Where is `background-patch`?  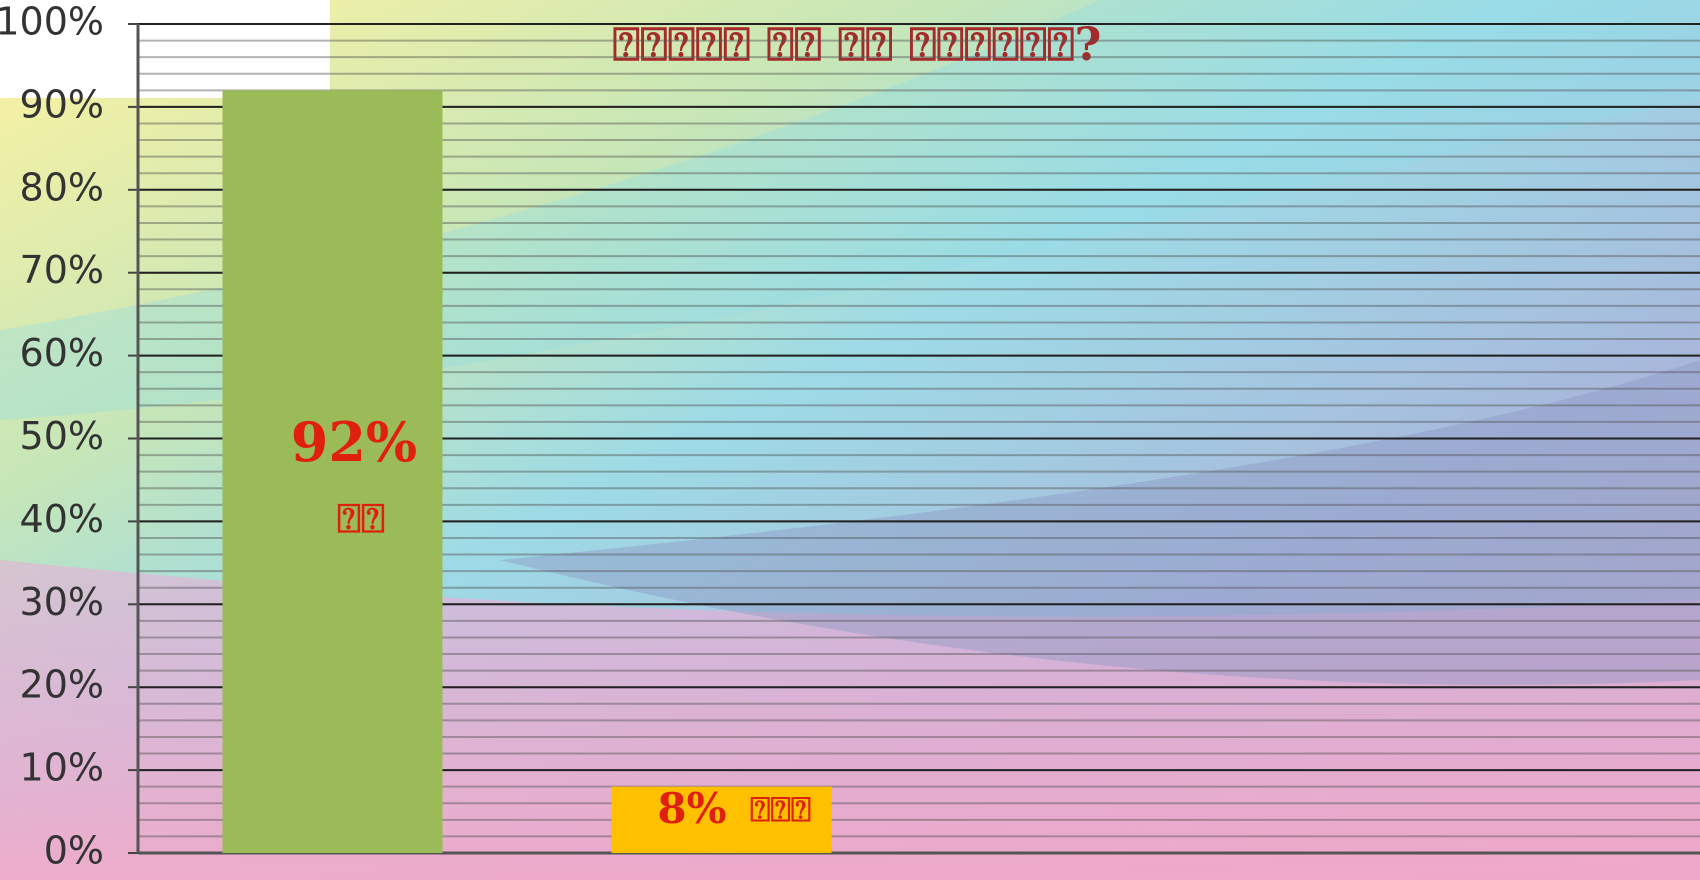
background-patch is located at coordinates (165, 49).